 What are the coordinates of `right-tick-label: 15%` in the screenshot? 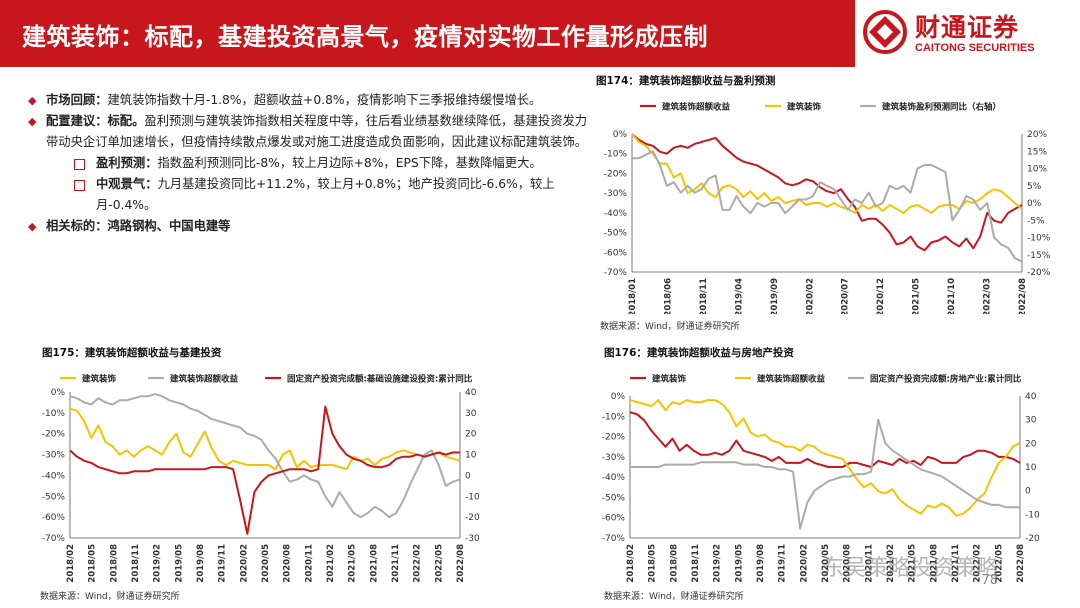 It's located at (1037, 152).